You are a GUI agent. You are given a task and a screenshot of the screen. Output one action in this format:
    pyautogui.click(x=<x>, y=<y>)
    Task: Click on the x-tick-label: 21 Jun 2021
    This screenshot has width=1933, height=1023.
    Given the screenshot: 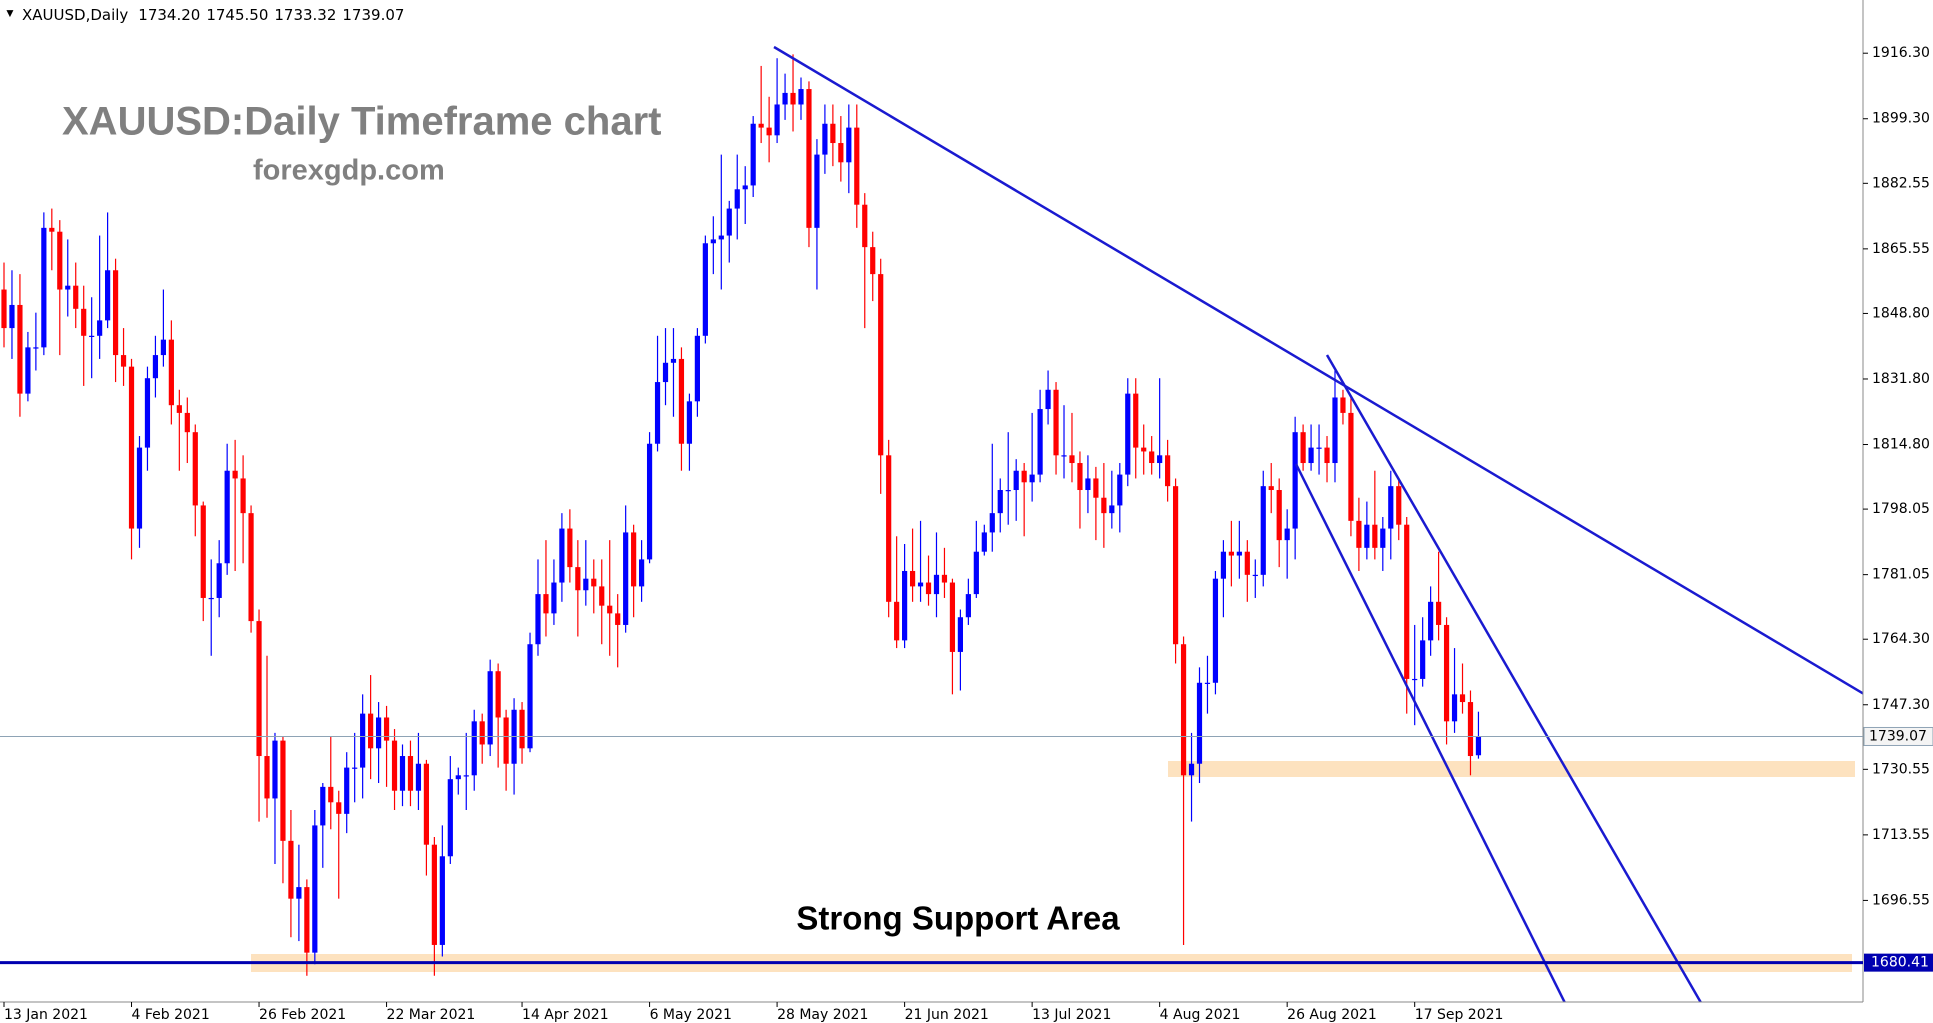 What is the action you would take?
    pyautogui.click(x=947, y=1015)
    